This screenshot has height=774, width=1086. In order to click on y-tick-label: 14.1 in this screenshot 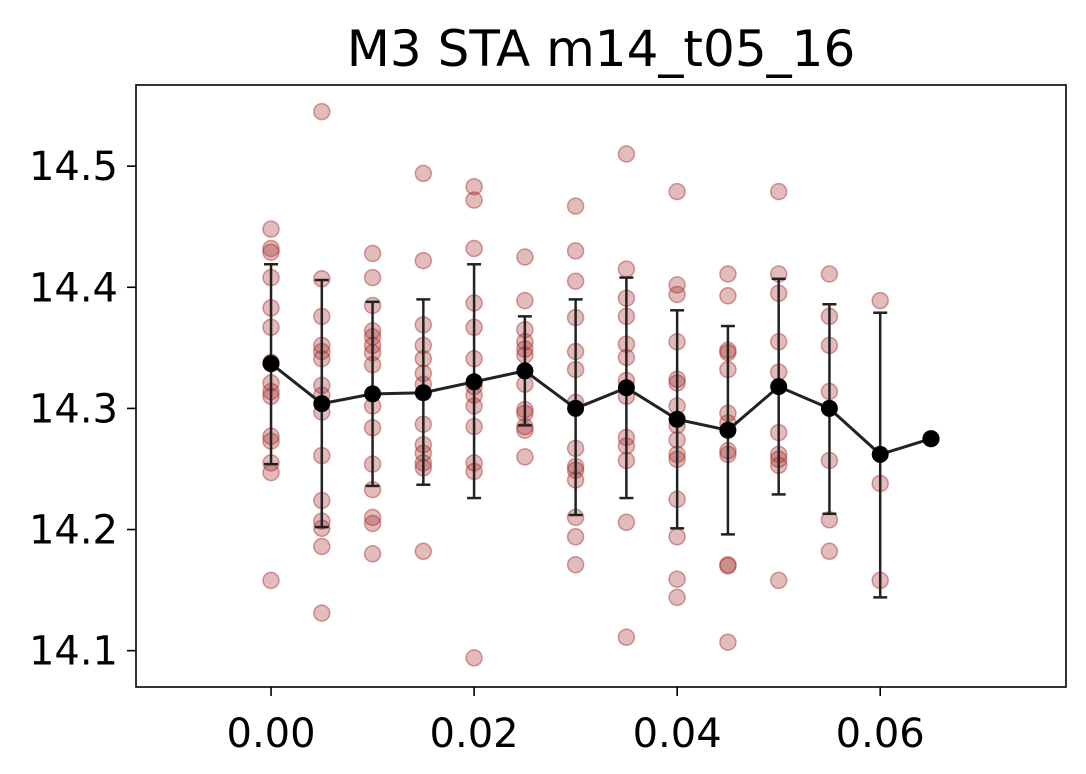, I will do `click(73, 652)`.